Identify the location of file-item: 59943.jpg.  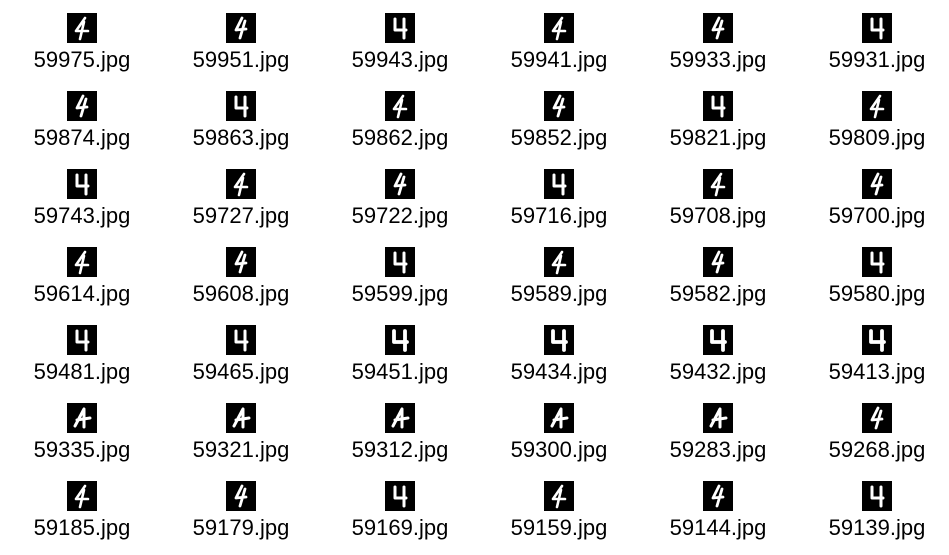
(400, 50).